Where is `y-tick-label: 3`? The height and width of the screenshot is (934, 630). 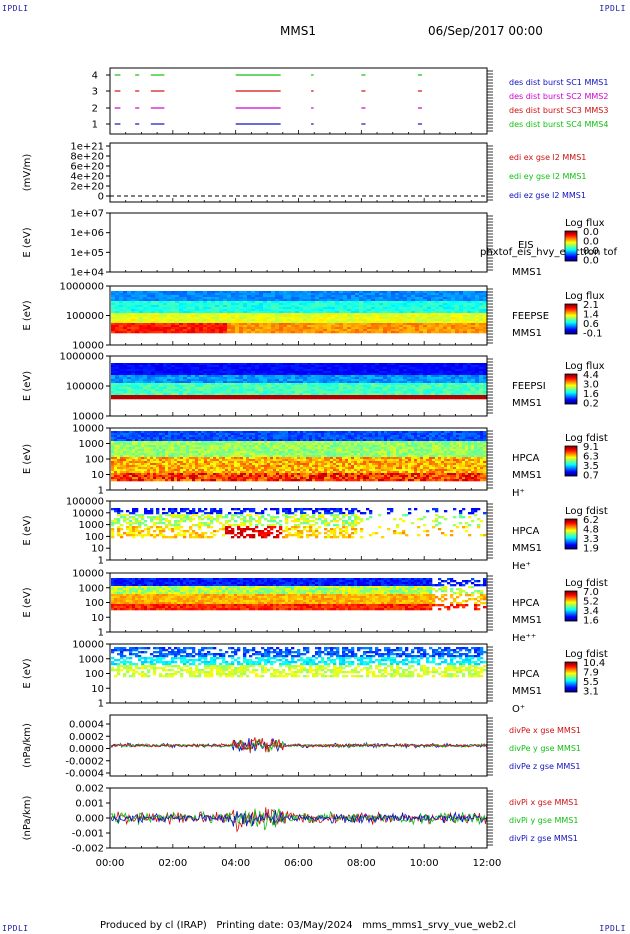
y-tick-label: 3 is located at coordinates (95, 92).